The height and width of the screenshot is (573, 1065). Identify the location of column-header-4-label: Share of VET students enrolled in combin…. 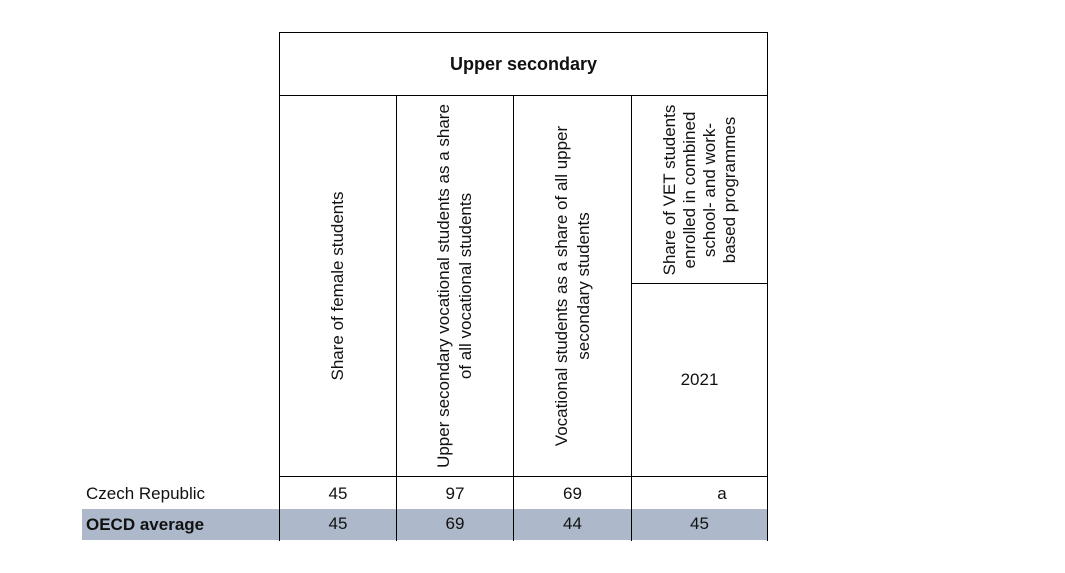
(699, 189).